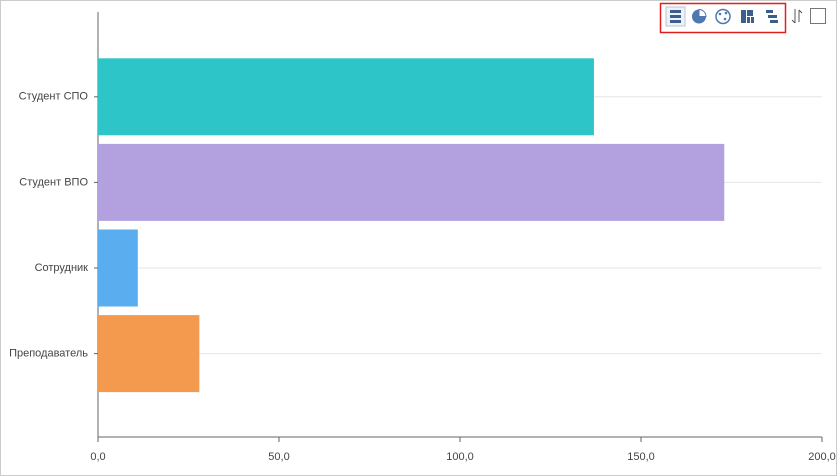  I want to click on pie-chart-button, so click(699, 16).